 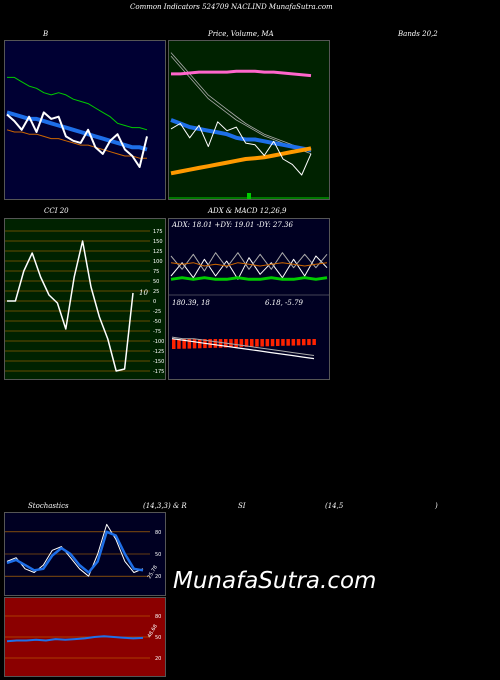 I want to click on rsi-params-label: (14,5, so click(x=334, y=506).